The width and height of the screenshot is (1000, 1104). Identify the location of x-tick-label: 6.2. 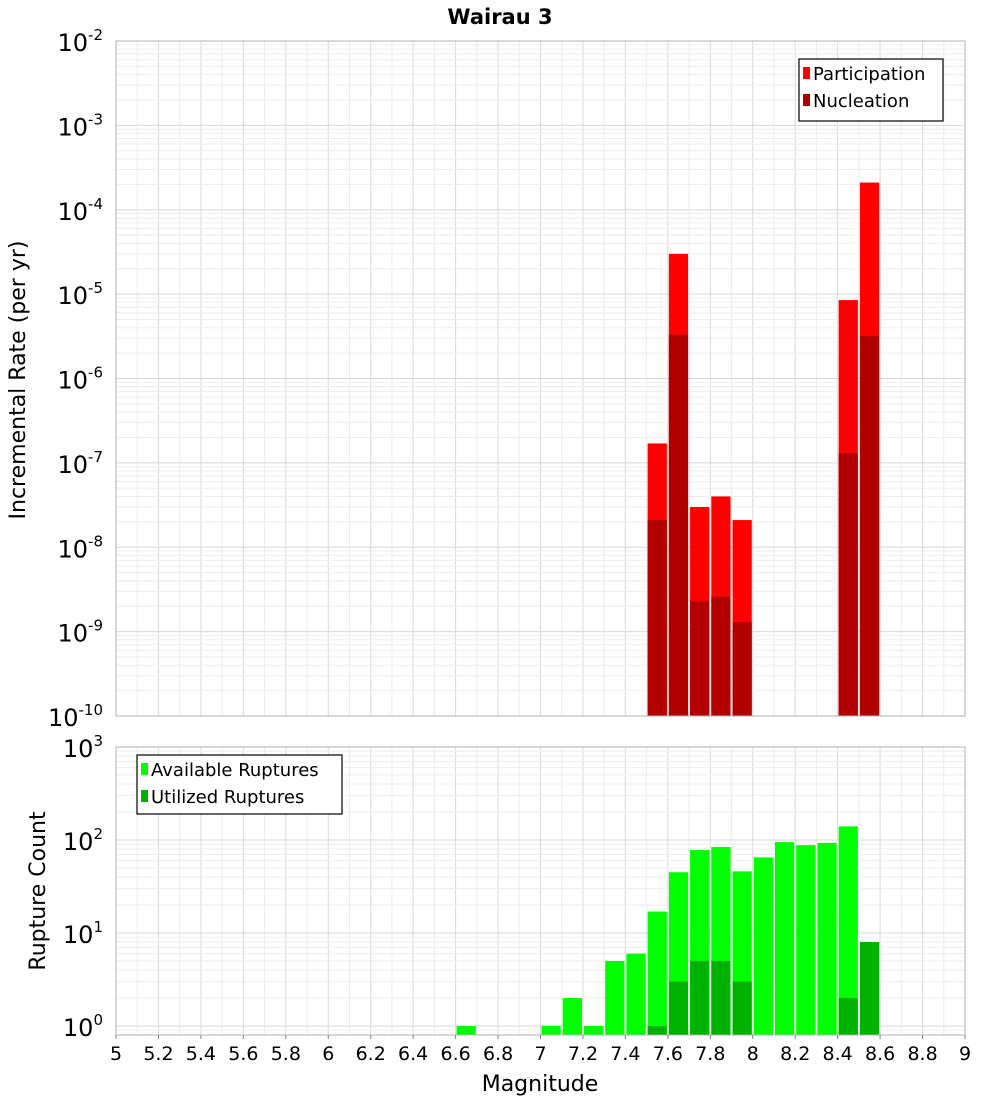
(371, 1054).